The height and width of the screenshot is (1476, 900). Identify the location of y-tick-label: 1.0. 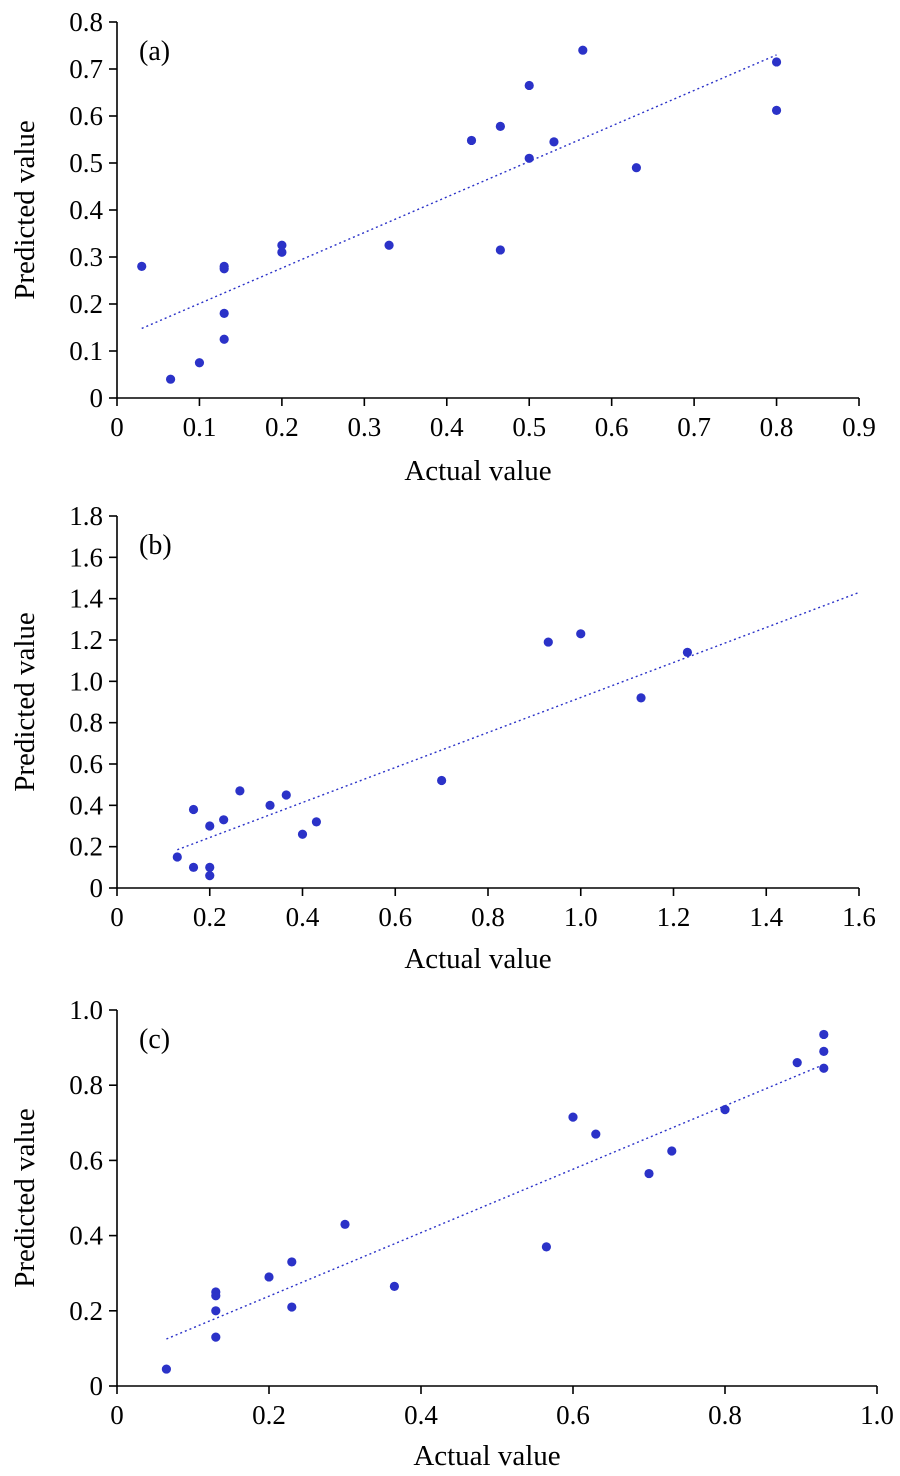
(86, 1010).